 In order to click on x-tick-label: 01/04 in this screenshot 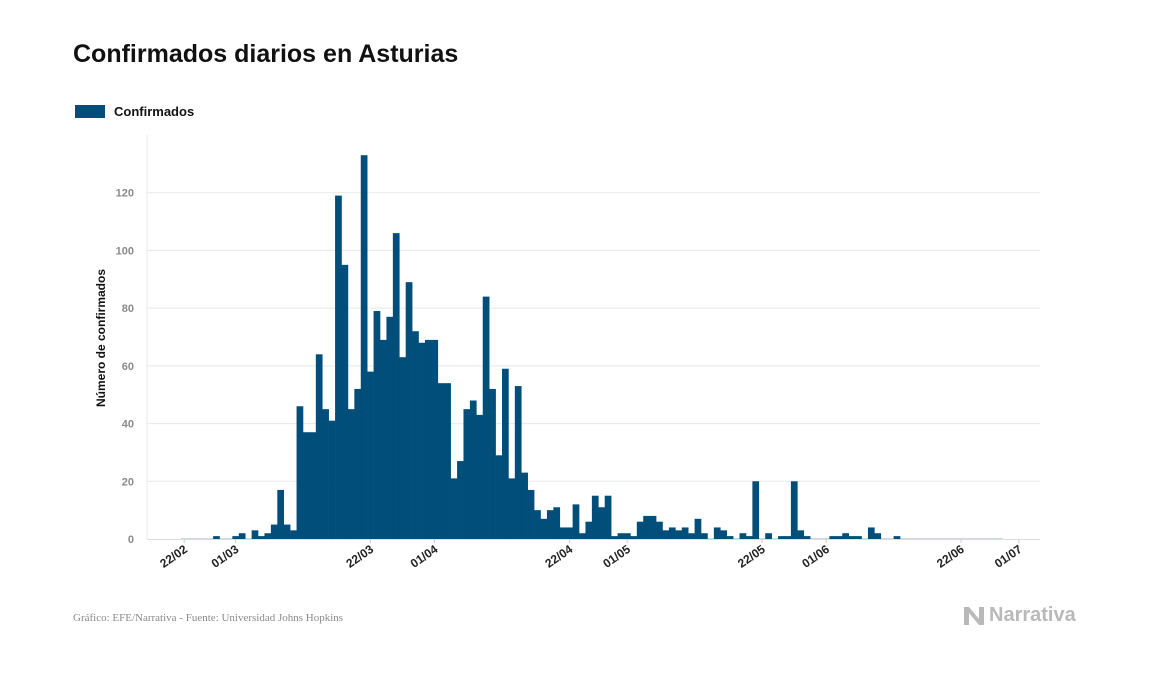, I will do `click(424, 556)`.